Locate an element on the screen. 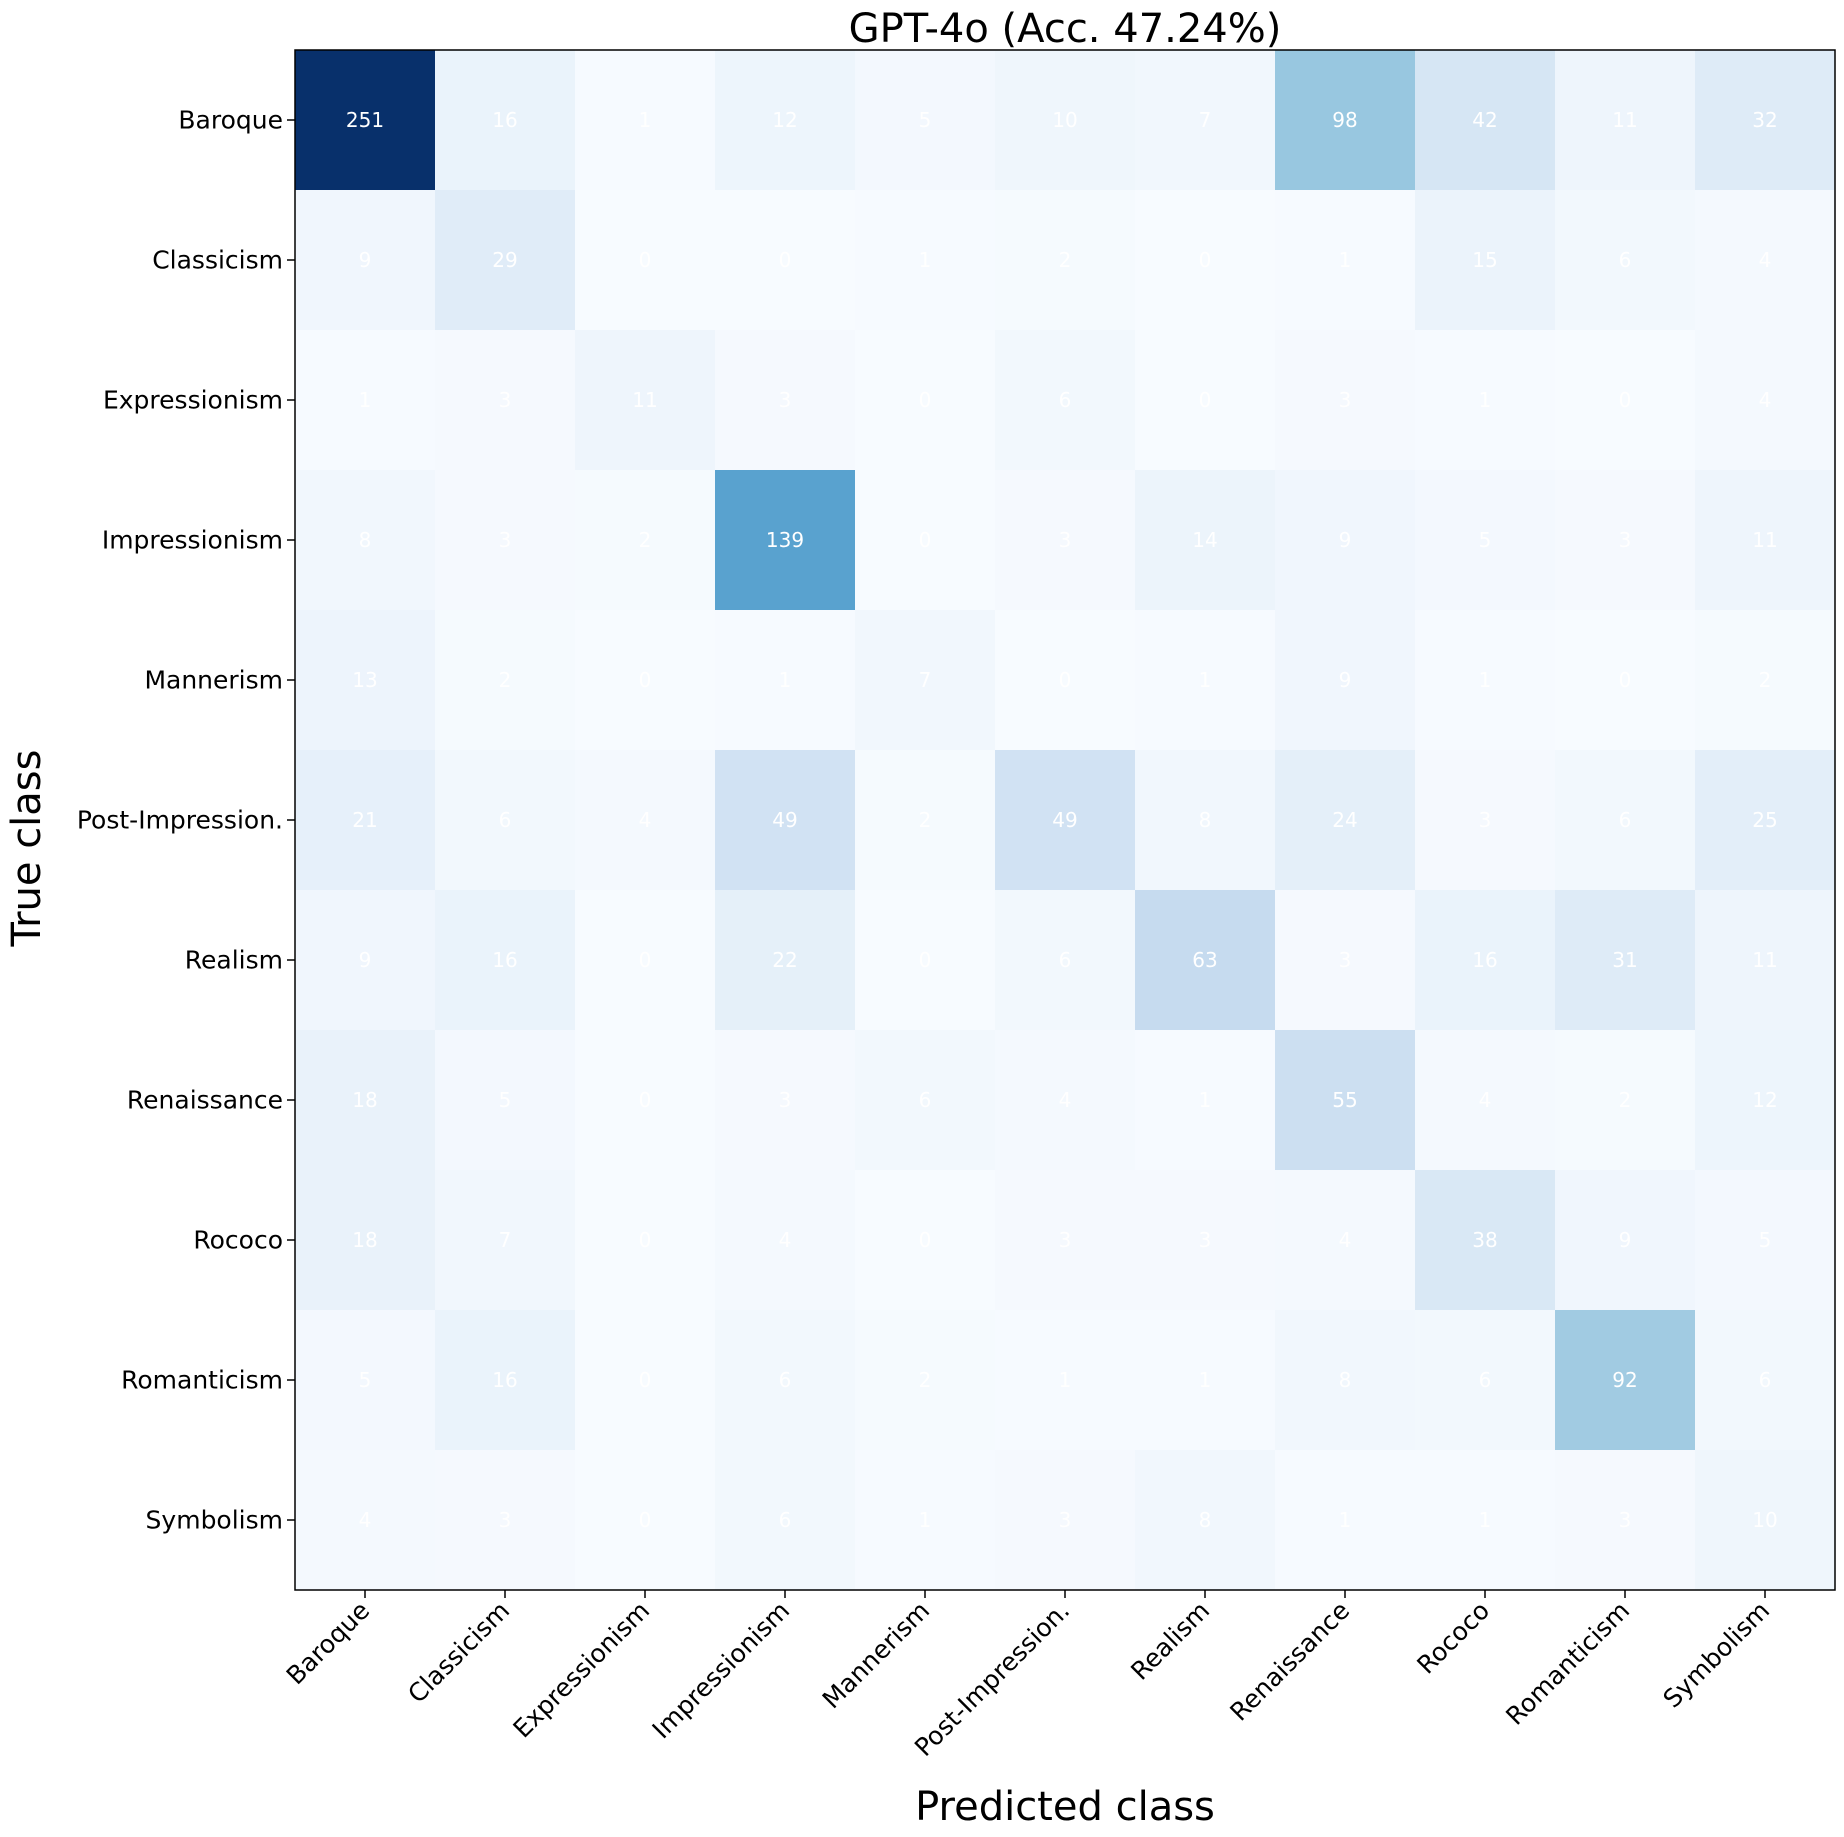 Image resolution: width=1844 pixels, height=1837 pixels. heatmap-cell-value: 10 is located at coordinates (1764, 1520).